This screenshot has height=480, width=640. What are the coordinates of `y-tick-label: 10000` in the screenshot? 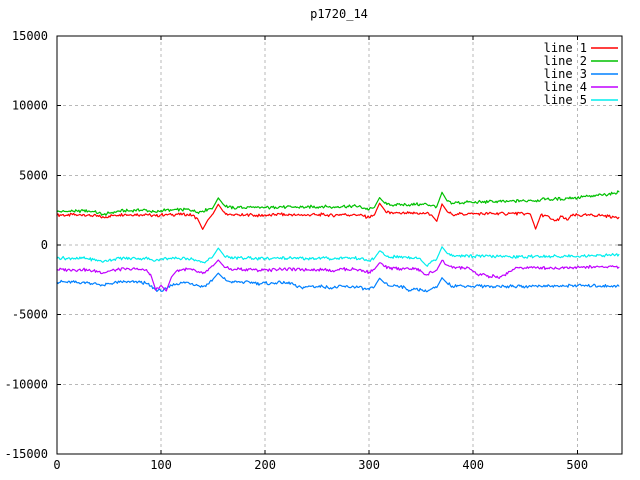 It's located at (30, 106).